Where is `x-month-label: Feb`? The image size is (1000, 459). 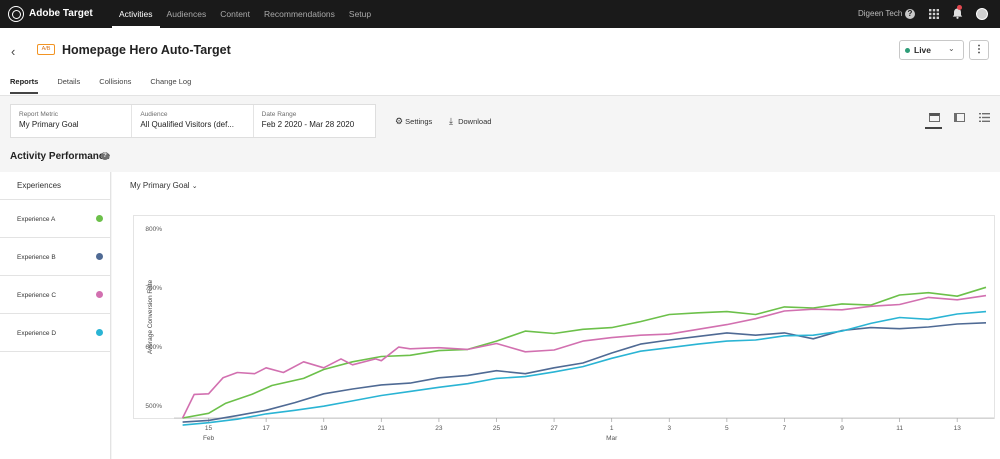 x-month-label: Feb is located at coordinates (209, 438).